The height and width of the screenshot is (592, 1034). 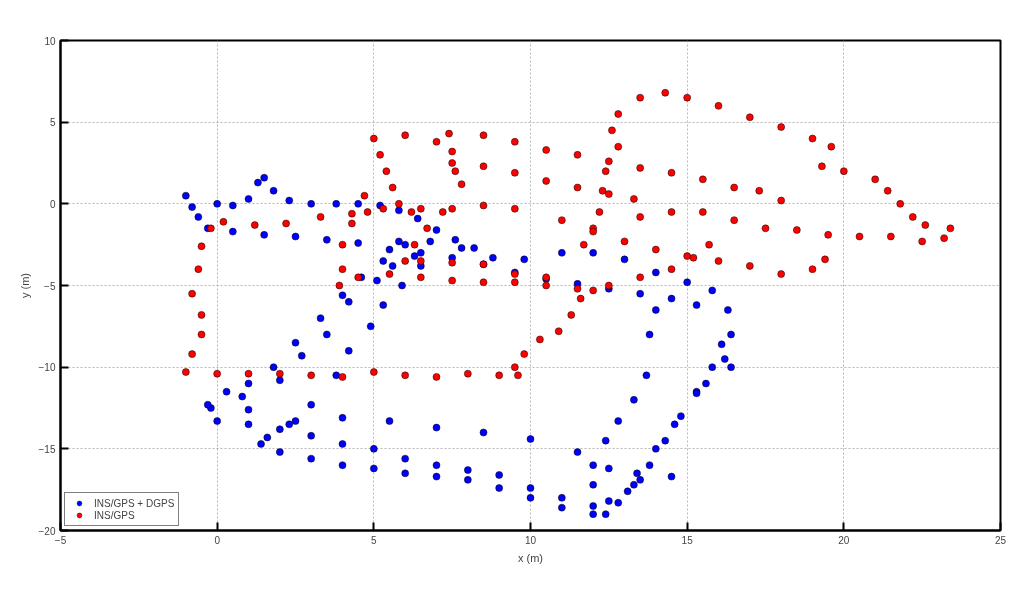 I want to click on y-tick-label: −20, so click(x=47, y=531).